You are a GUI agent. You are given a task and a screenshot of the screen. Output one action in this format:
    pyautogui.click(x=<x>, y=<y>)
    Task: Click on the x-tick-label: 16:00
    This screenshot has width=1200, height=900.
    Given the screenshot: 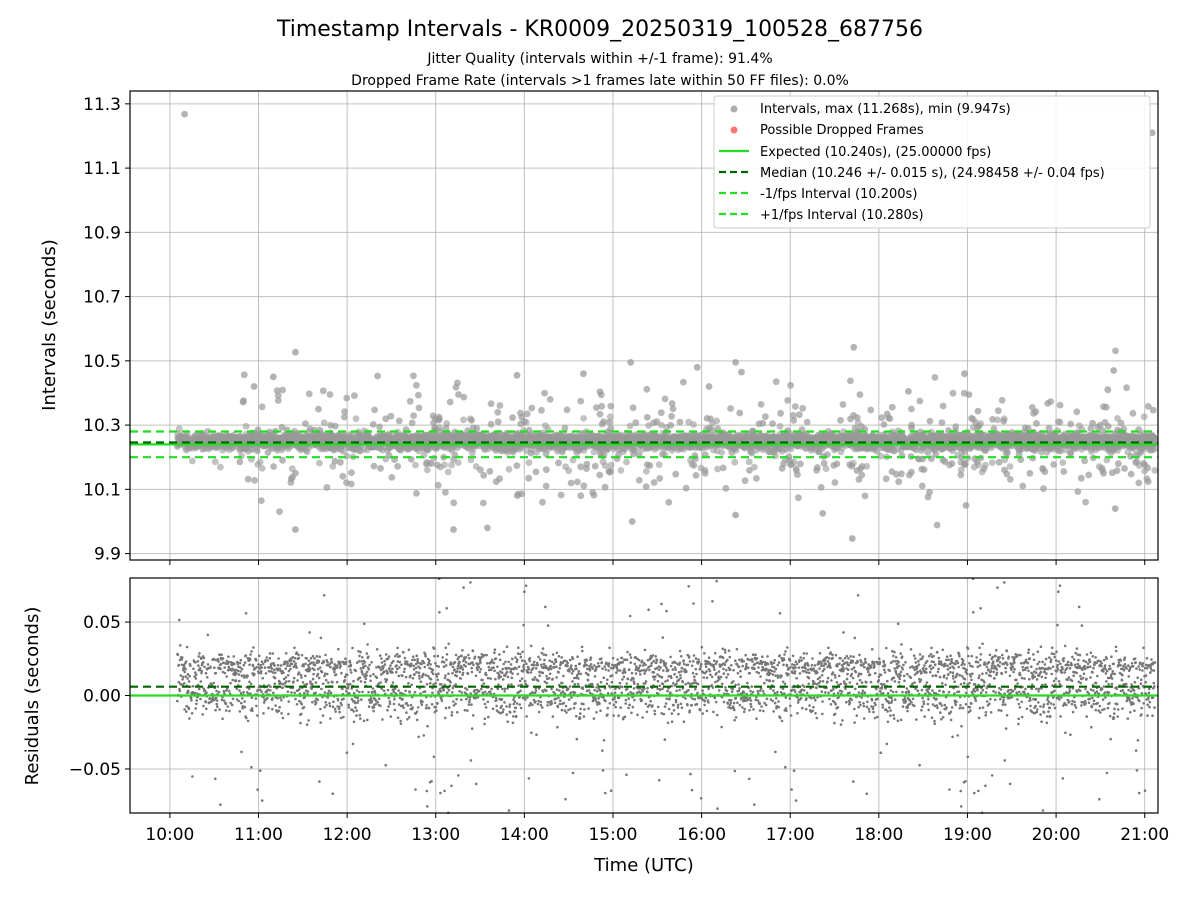 What is the action you would take?
    pyautogui.click(x=701, y=835)
    